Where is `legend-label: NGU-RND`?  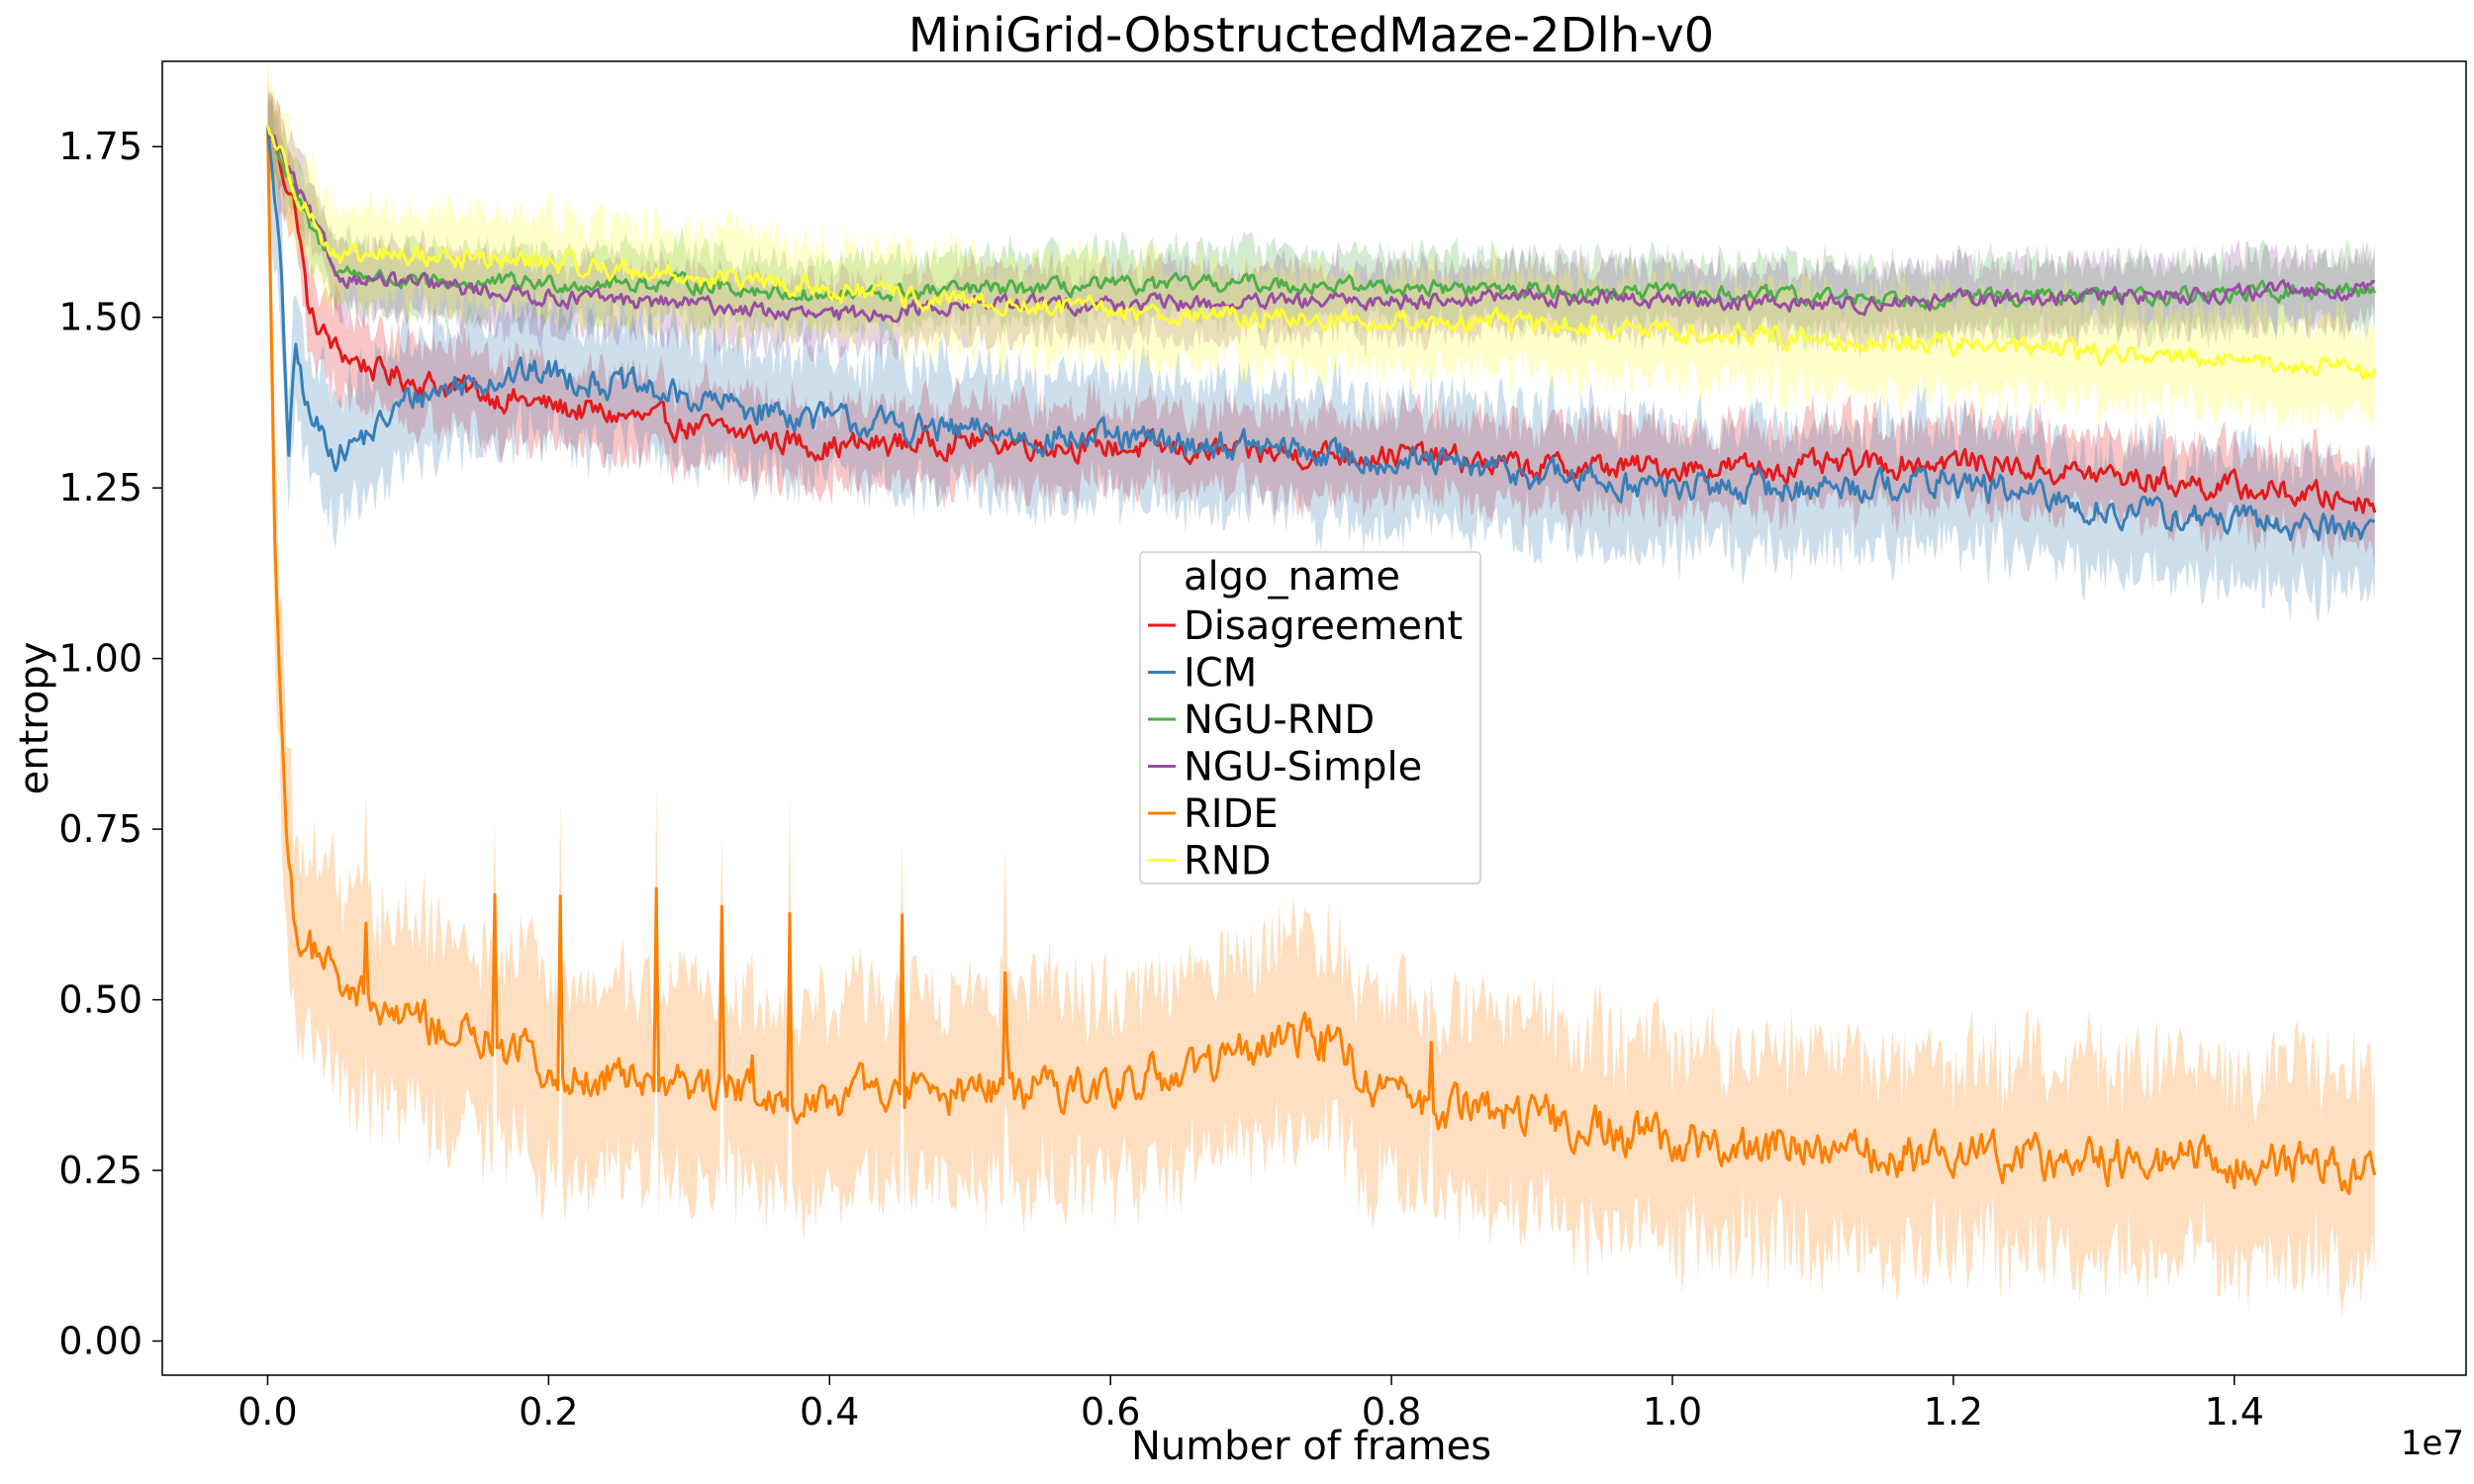
legend-label: NGU-RND is located at coordinates (1279, 720).